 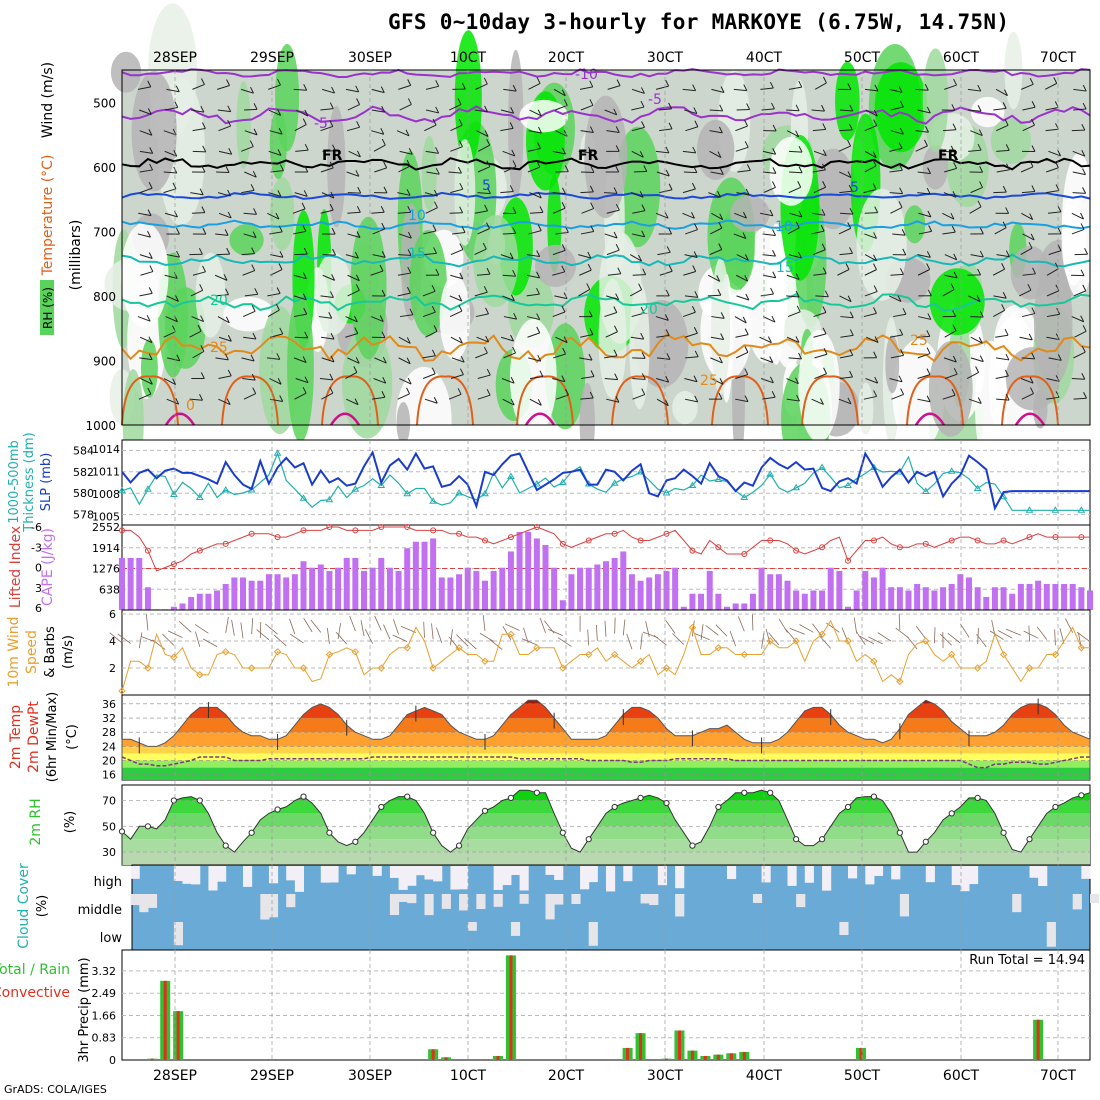 What do you see at coordinates (628, 1053) in the screenshot?
I see `precip-convective-bar` at bounding box center [628, 1053].